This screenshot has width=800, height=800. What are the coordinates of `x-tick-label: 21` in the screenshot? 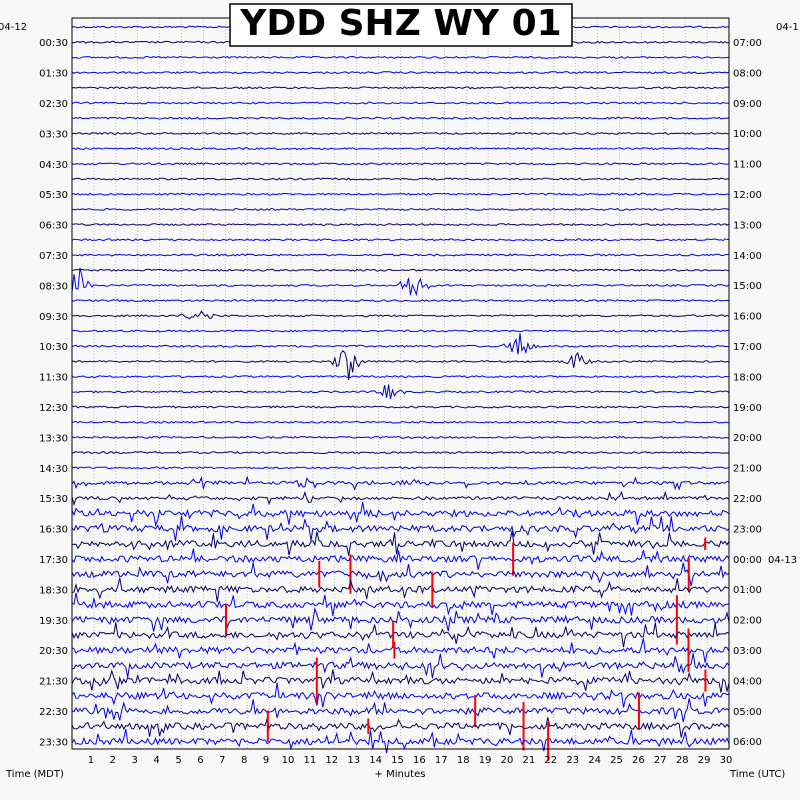 It's located at (529, 760).